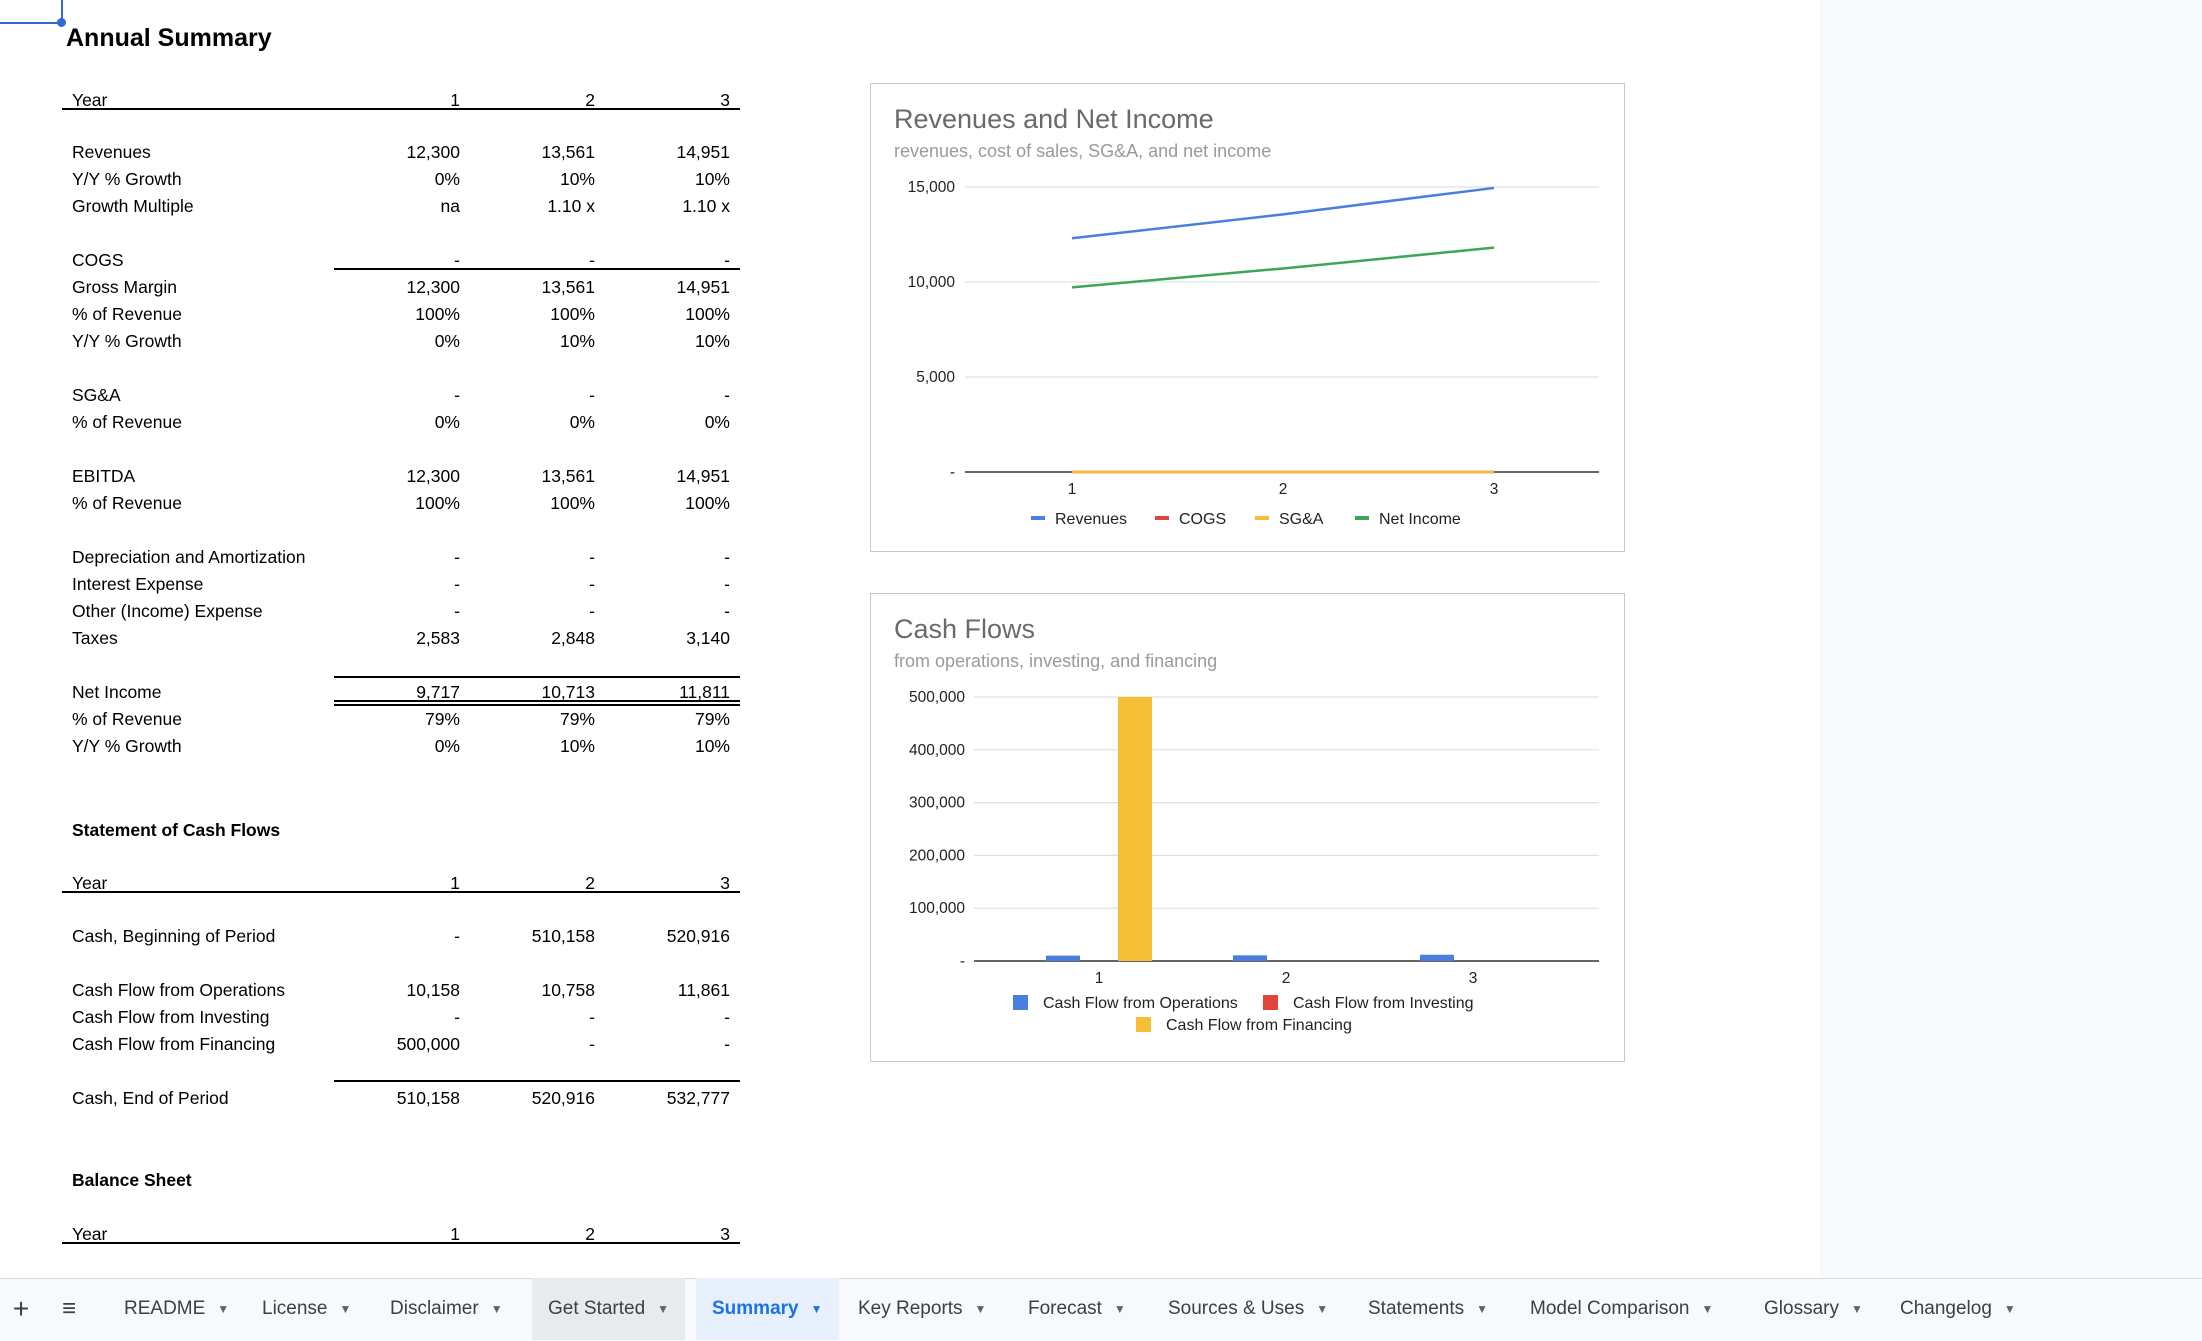  I want to click on tab-changelog: Changelog ▼, so click(1958, 1309).